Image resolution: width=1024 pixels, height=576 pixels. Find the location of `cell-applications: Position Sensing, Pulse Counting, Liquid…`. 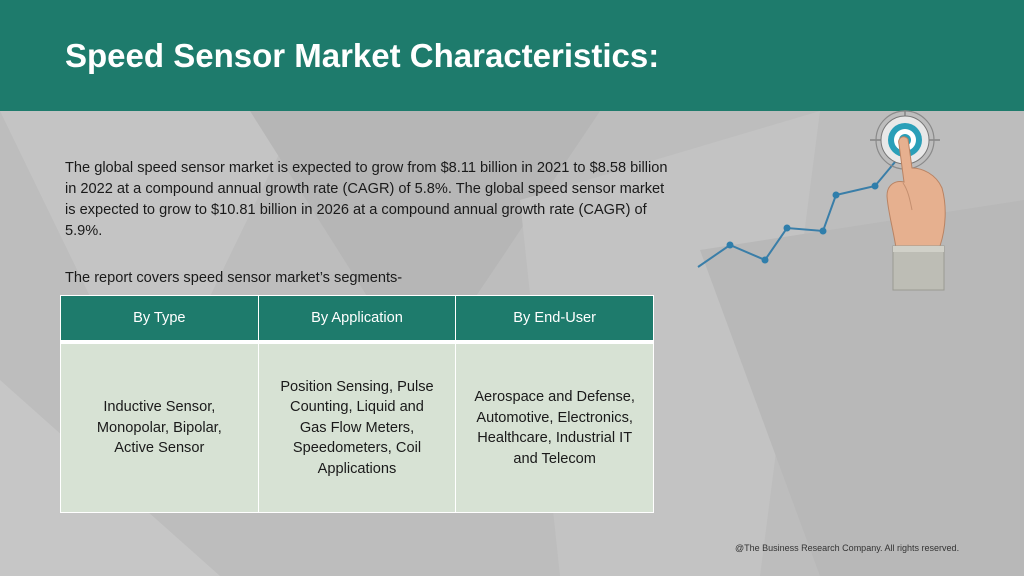

cell-applications: Position Sensing, Pulse Counting, Liquid… is located at coordinates (357, 426).